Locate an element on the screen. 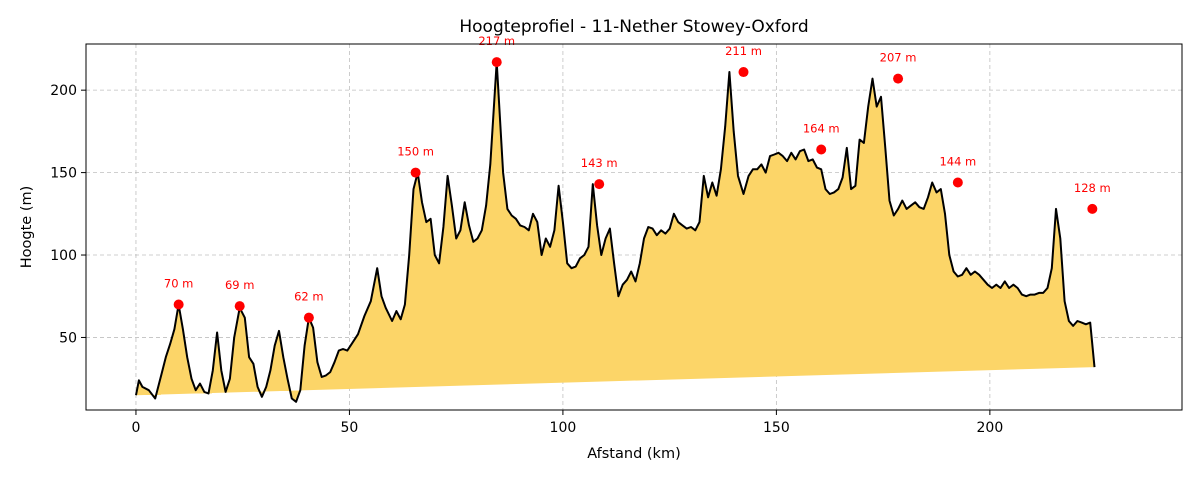 The width and height of the screenshot is (1200, 480). x-tick-label: 200 is located at coordinates (990, 428).